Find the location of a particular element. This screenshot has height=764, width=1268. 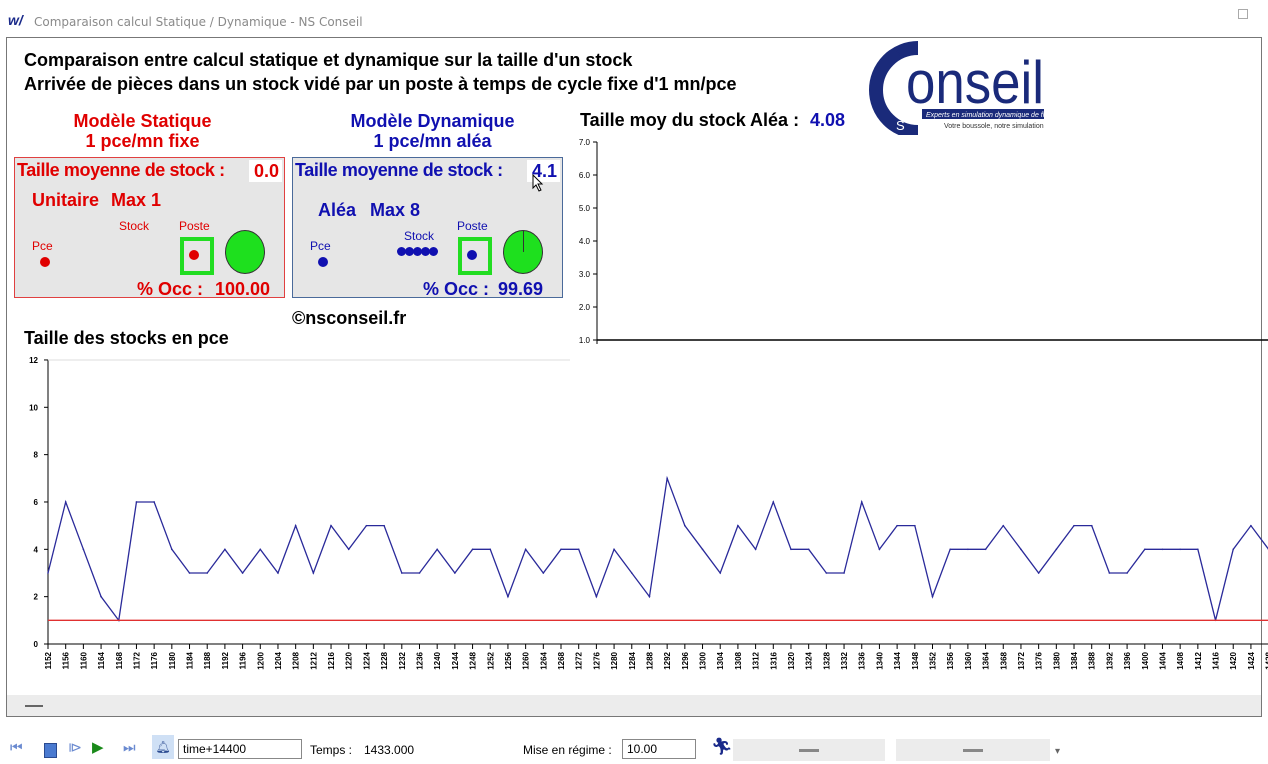

dynamic-occ-label: % Occ : is located at coordinates (456, 289).